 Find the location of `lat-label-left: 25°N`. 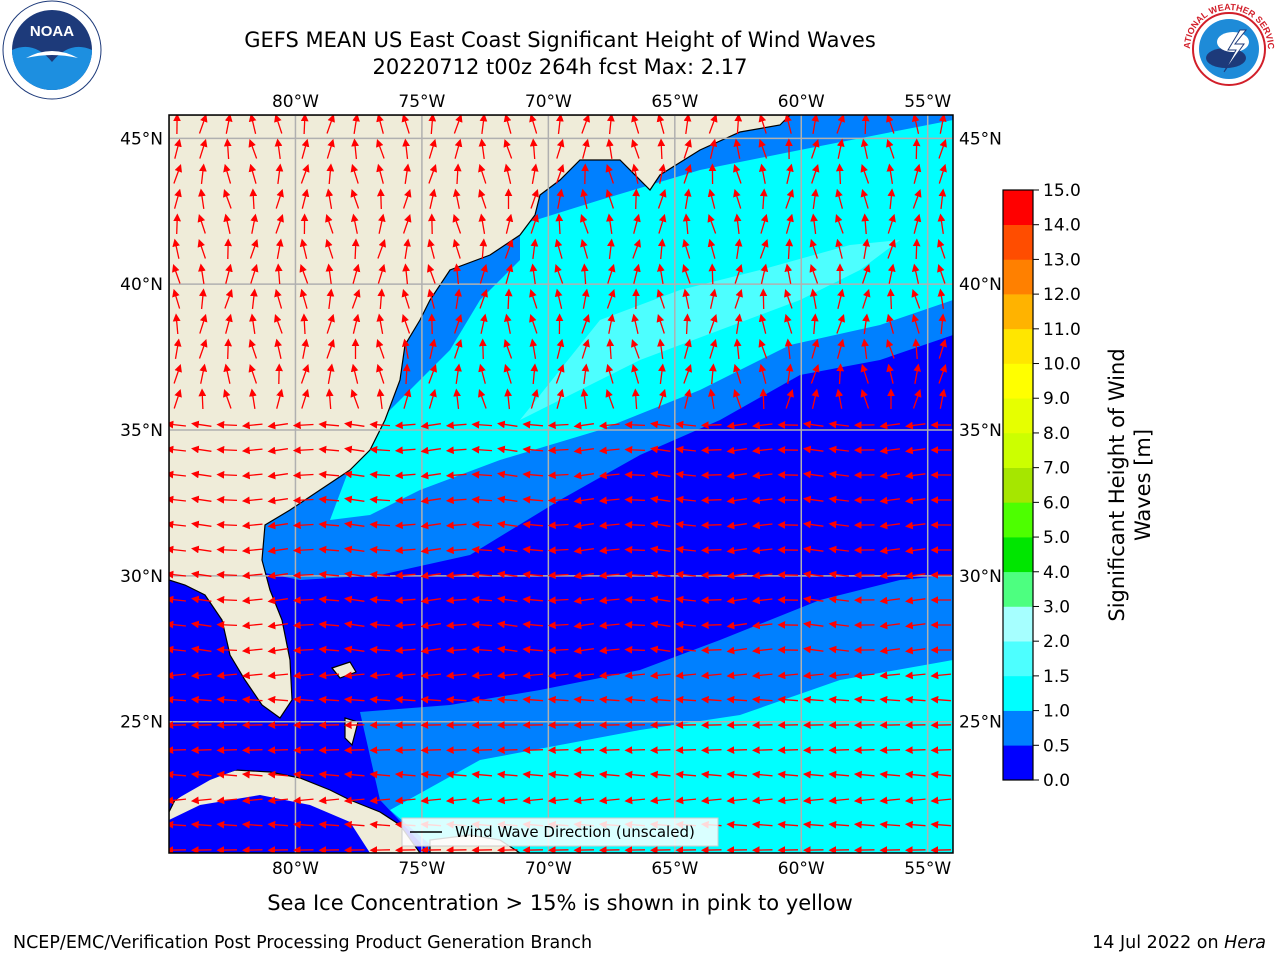

lat-label-left: 25°N is located at coordinates (141, 723).